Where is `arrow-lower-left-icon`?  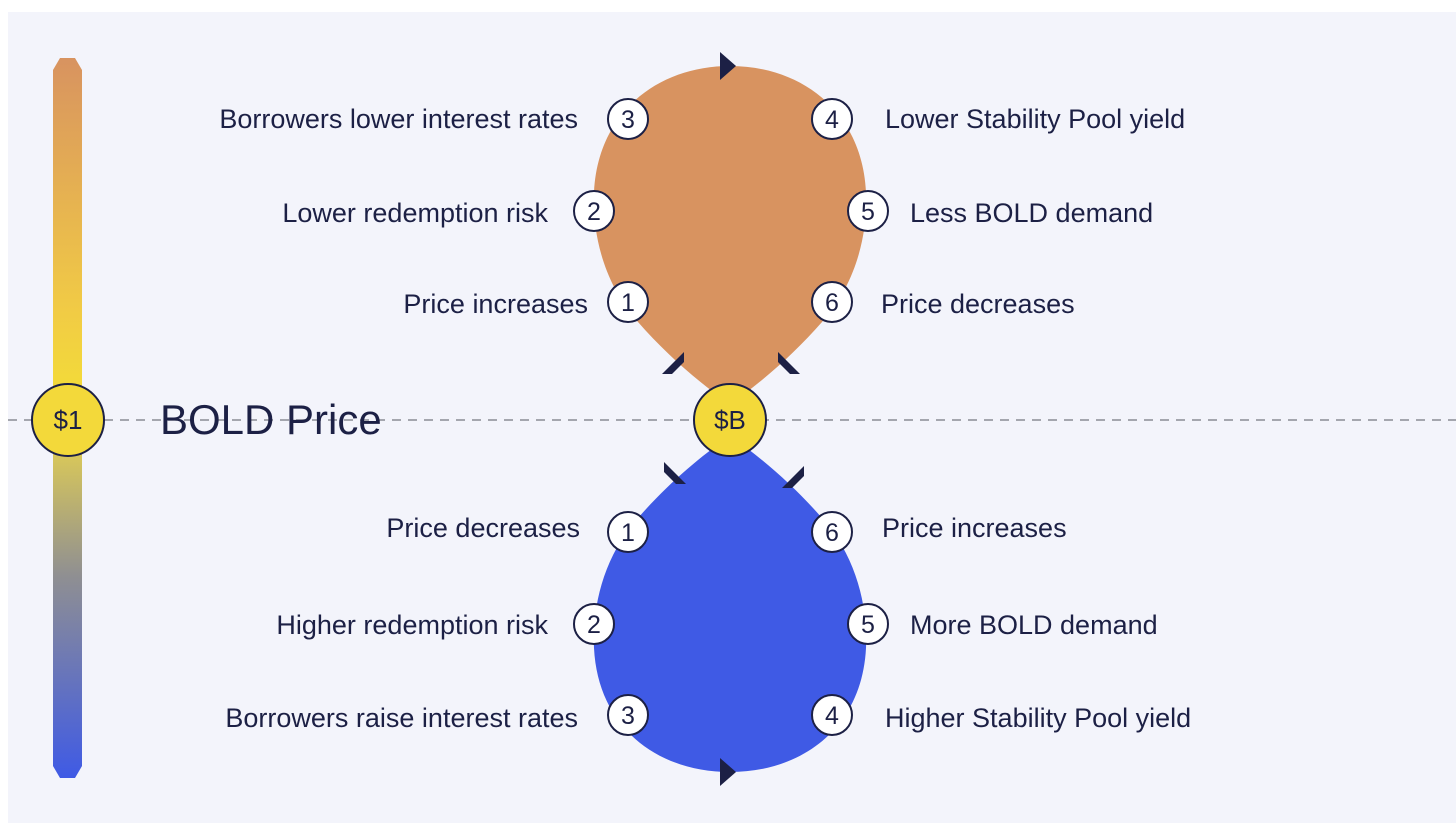
arrow-lower-left-icon is located at coordinates (675, 473).